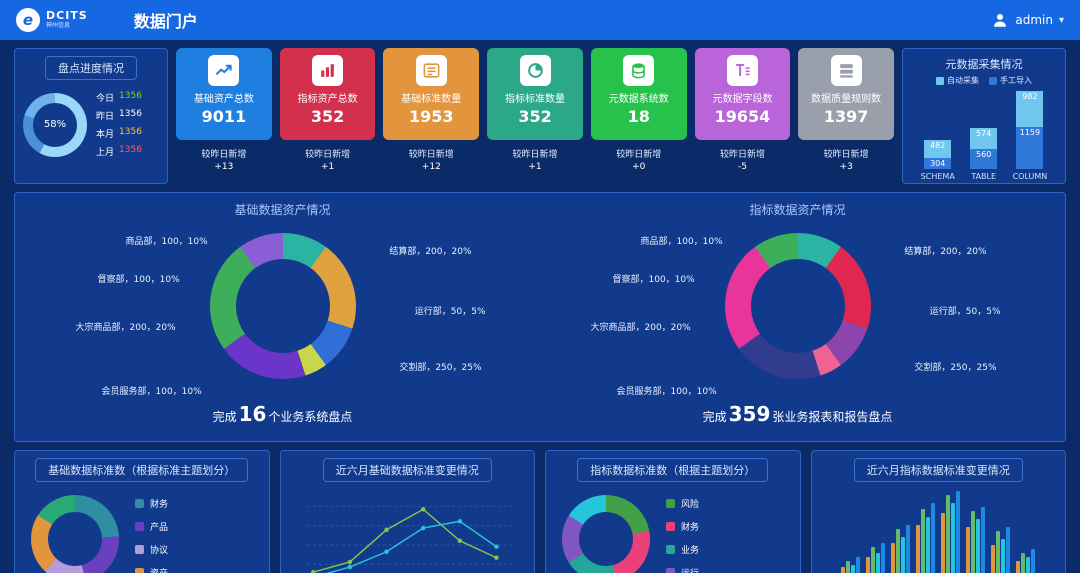  I want to click on legend-item: 手工导入, so click(1010, 80).